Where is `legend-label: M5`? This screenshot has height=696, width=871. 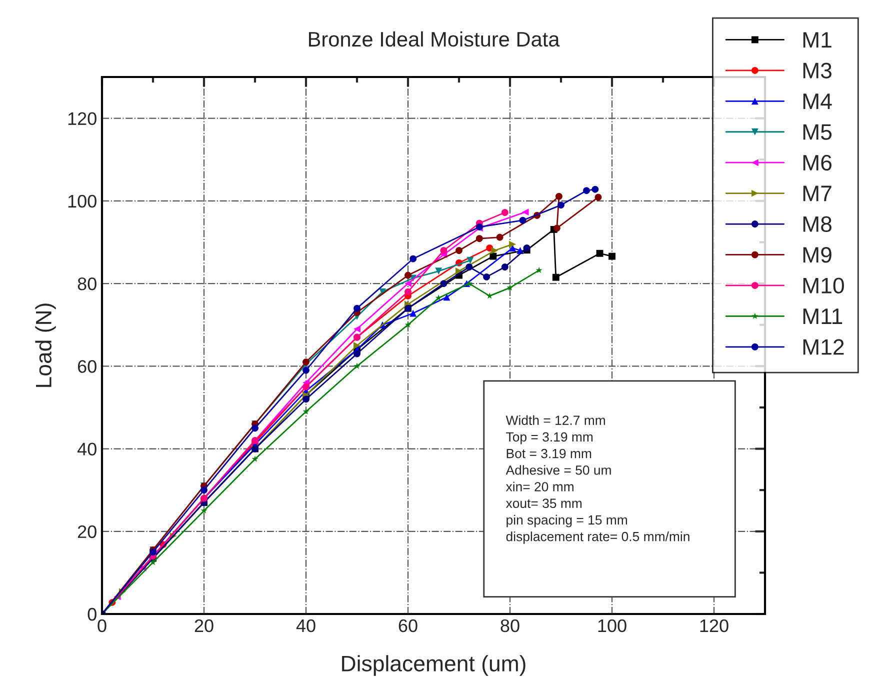 legend-label: M5 is located at coordinates (817, 132).